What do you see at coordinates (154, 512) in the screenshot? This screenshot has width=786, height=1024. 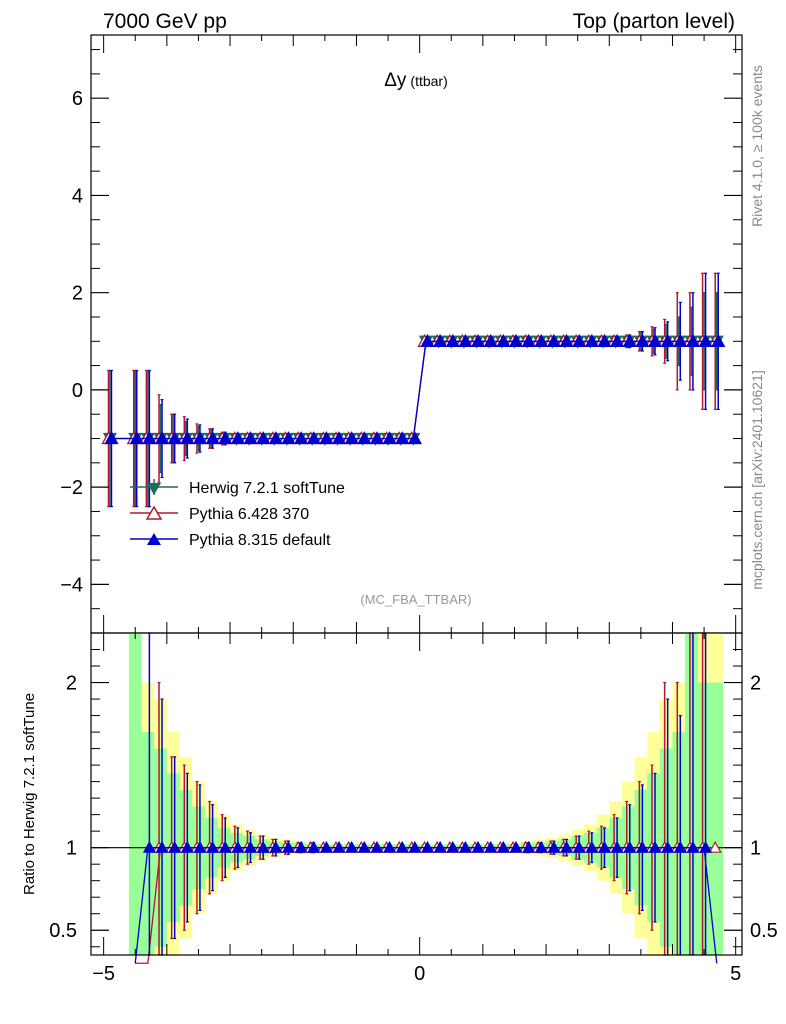 I see `legend-marker-pythia6` at bounding box center [154, 512].